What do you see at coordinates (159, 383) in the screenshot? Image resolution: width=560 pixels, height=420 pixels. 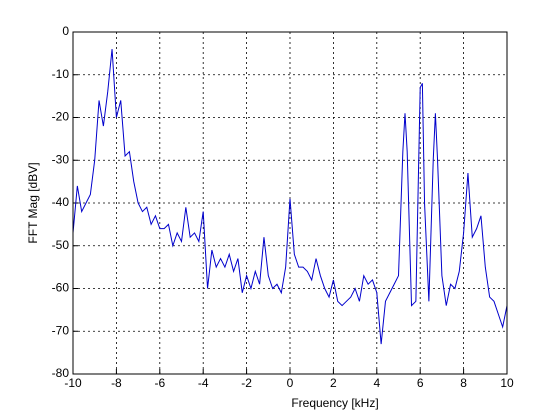 I see `x-tick-label: -6` at bounding box center [159, 383].